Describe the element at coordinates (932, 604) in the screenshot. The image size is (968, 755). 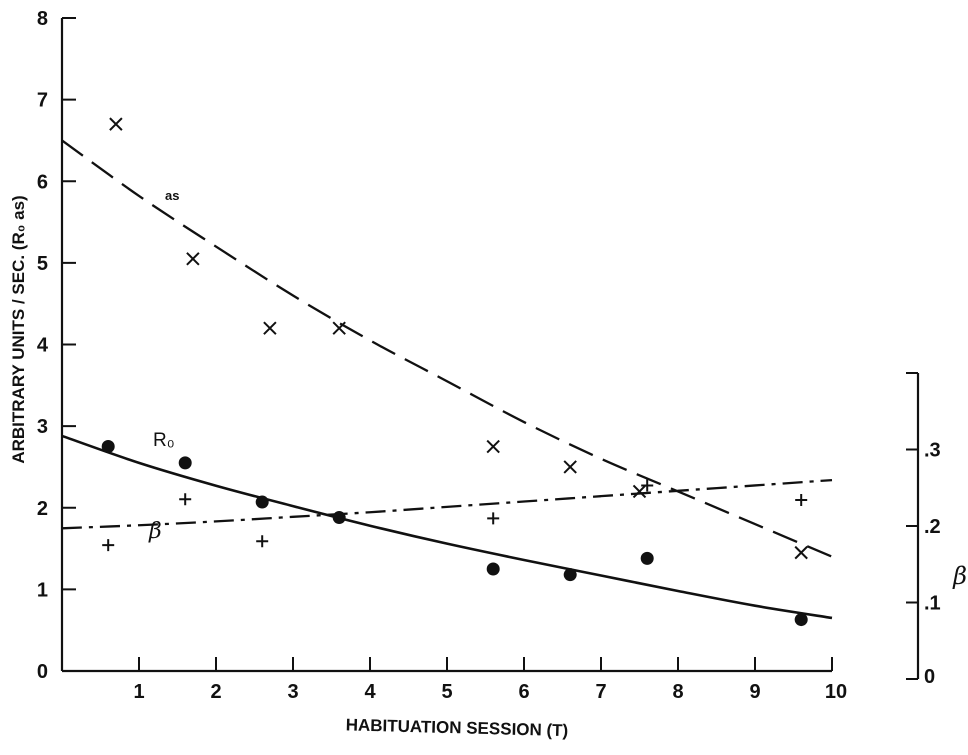
I see `y2-tick-label: .1` at that location.